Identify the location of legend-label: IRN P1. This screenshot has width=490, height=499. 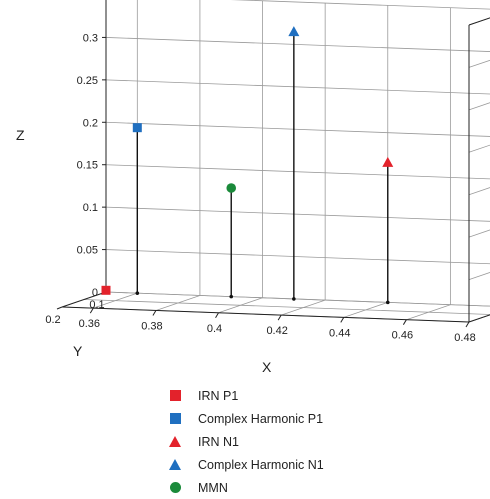
(218, 395).